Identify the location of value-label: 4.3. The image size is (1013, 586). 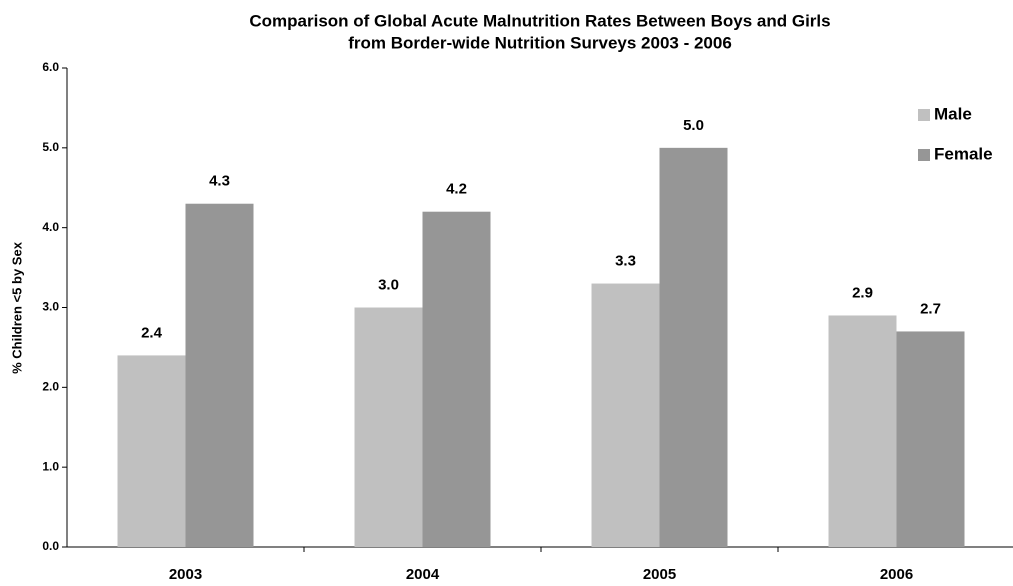
(219, 181).